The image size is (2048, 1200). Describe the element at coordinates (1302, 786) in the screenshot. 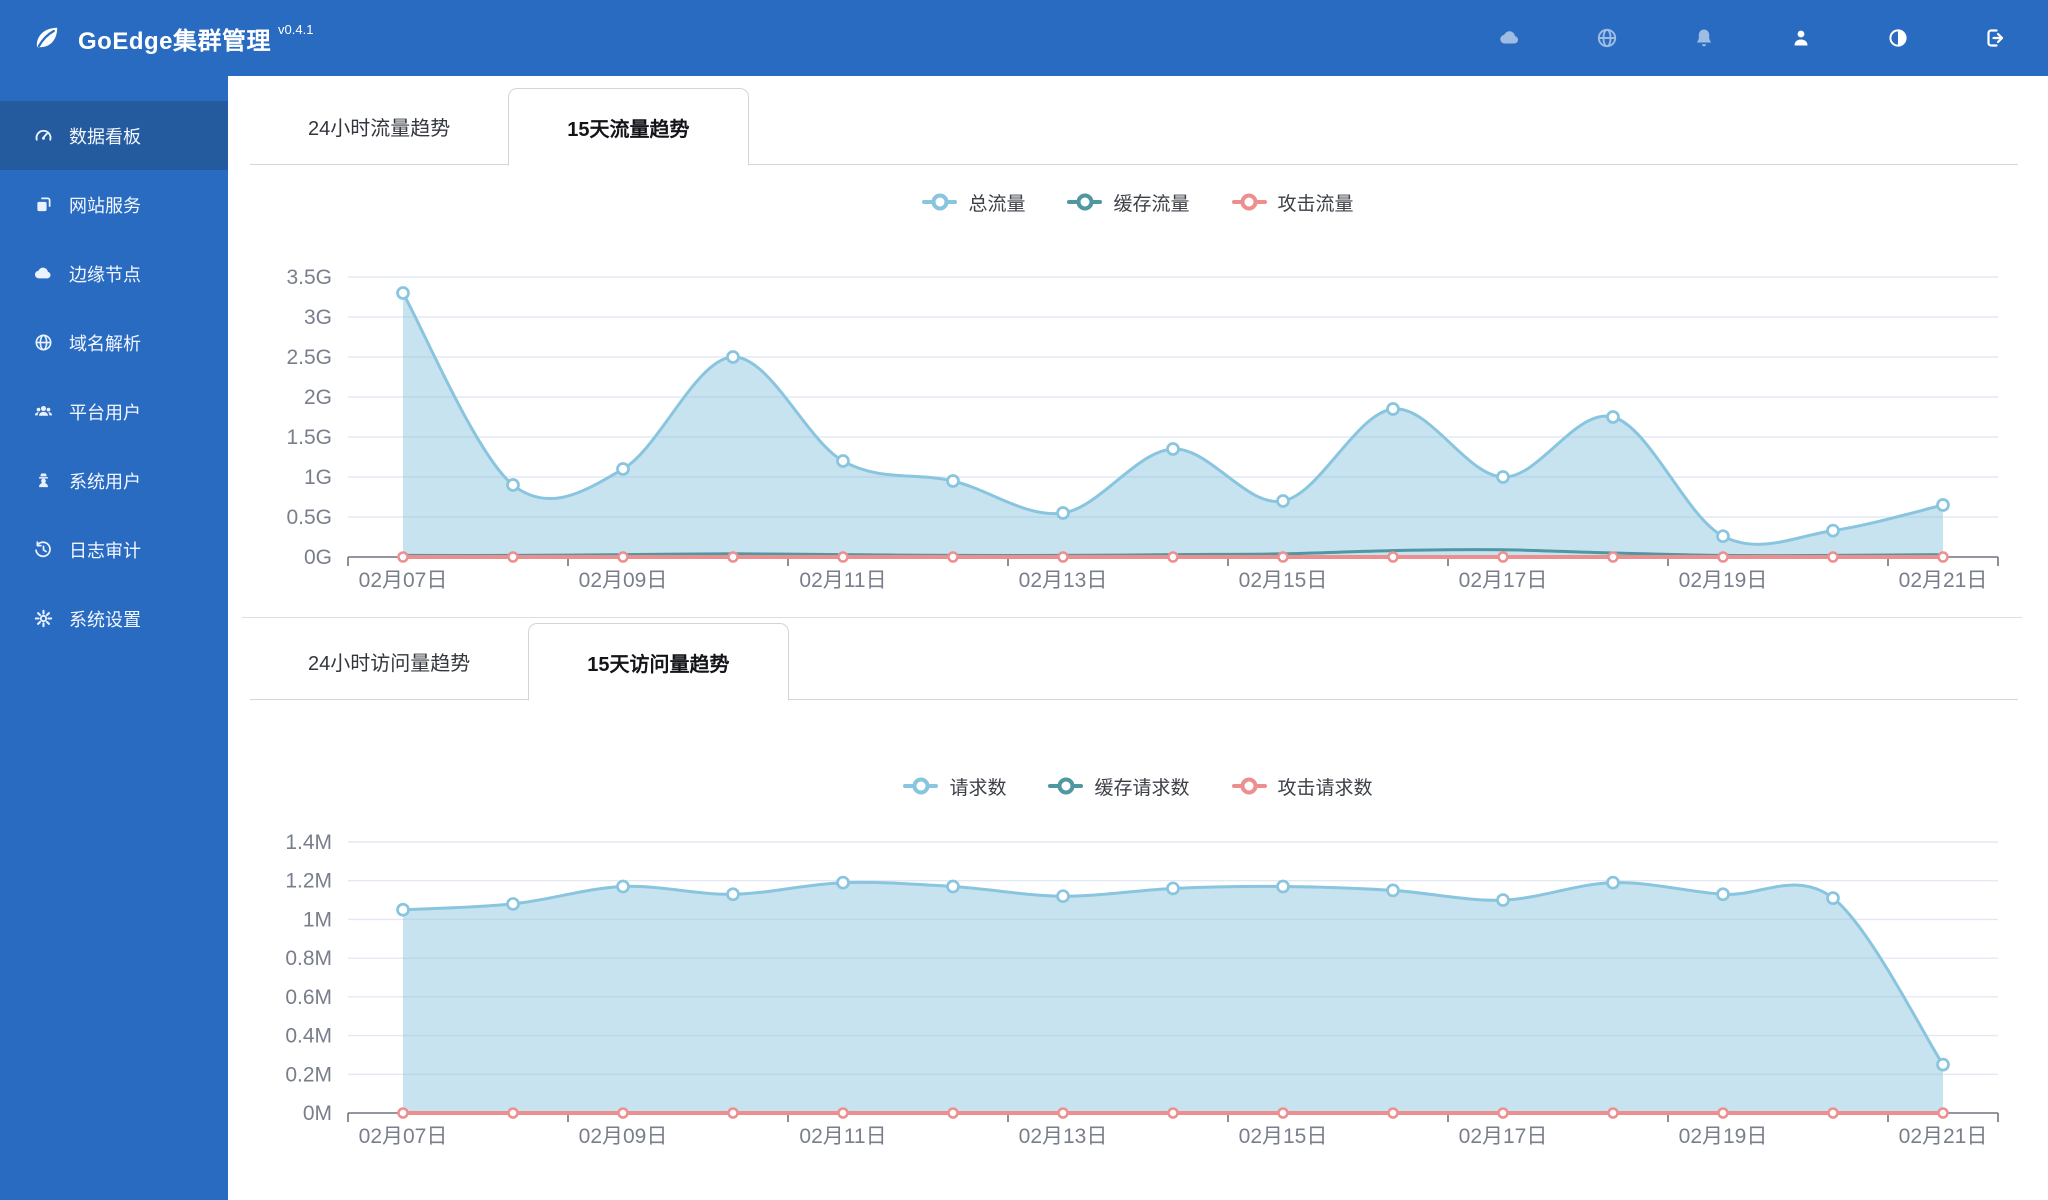

I see `legend-item: 攻击请求数` at that location.